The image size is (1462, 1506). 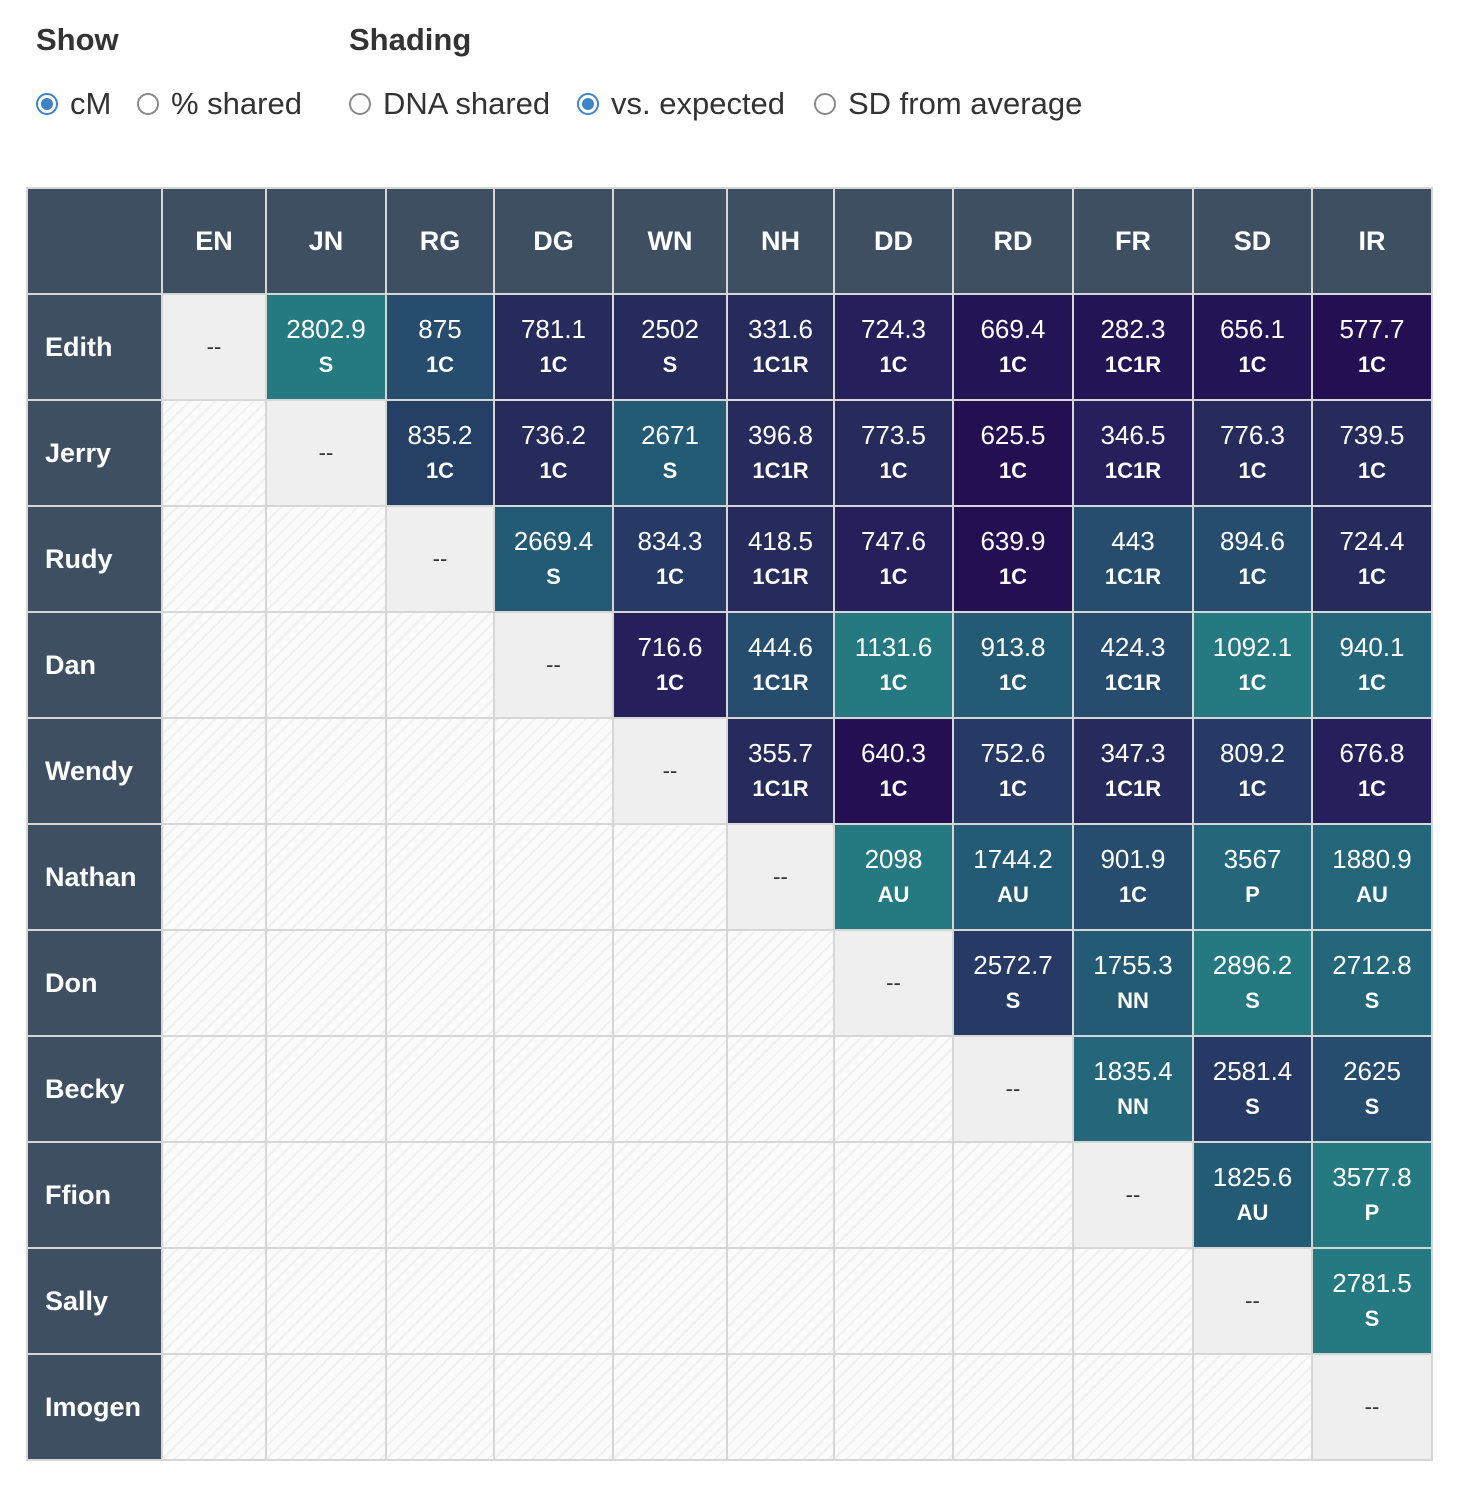 What do you see at coordinates (1013, 453) in the screenshot?
I see `match-cell: 625.5 1C` at bounding box center [1013, 453].